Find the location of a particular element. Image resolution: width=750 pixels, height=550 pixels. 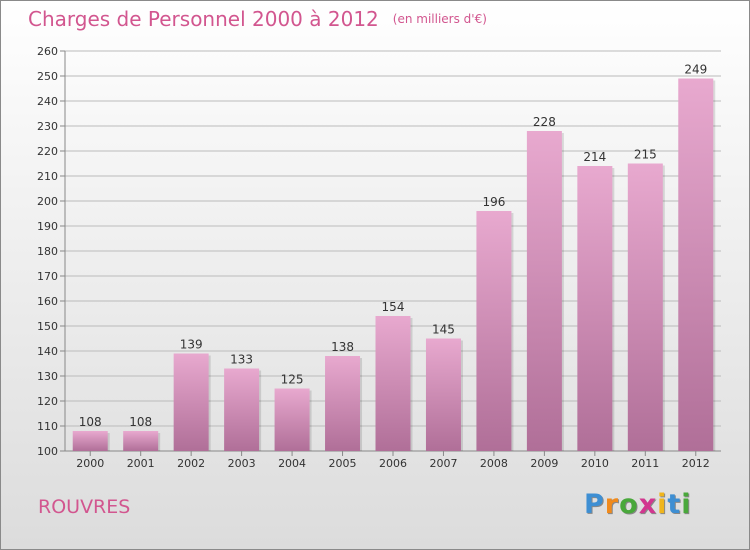

x-tick-label: 2004 is located at coordinates (292, 463).